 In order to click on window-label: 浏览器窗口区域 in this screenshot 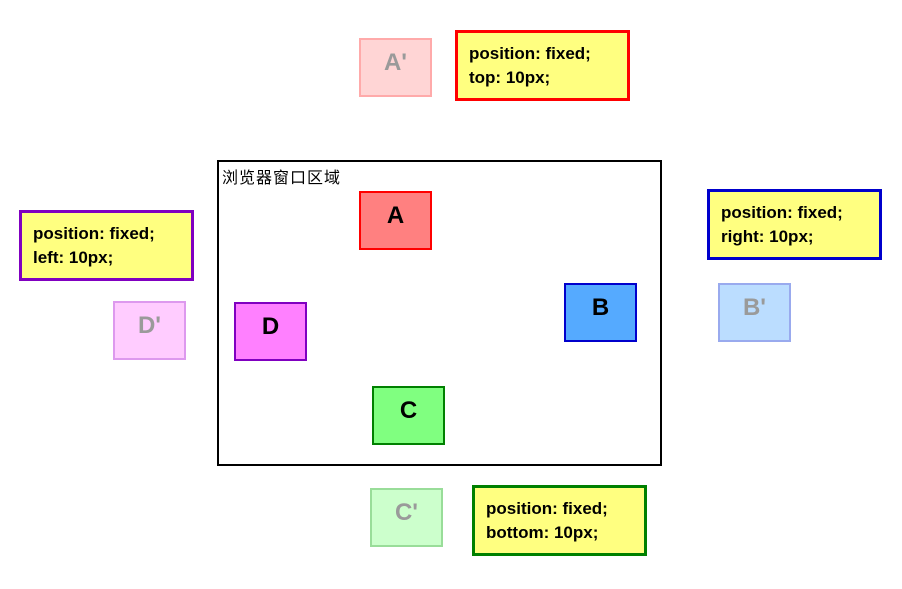, I will do `click(282, 177)`.